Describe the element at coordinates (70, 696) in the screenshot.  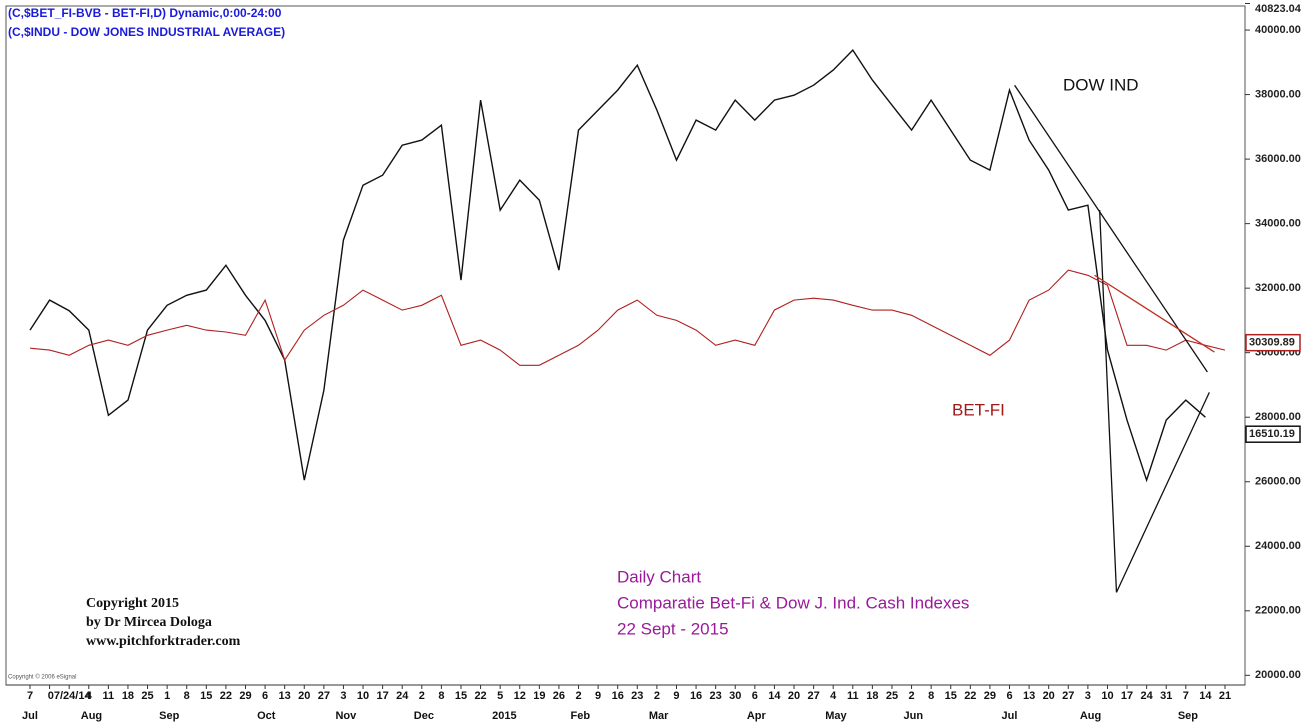
I see `x-tick-label: 07/24/14` at that location.